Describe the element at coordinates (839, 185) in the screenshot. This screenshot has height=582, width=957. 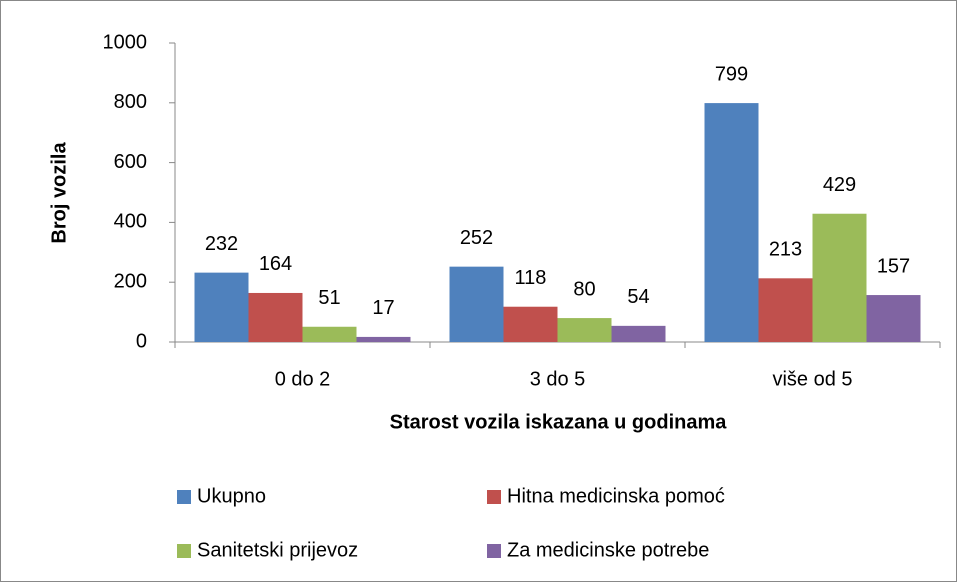
I see `data-label: 429` at that location.